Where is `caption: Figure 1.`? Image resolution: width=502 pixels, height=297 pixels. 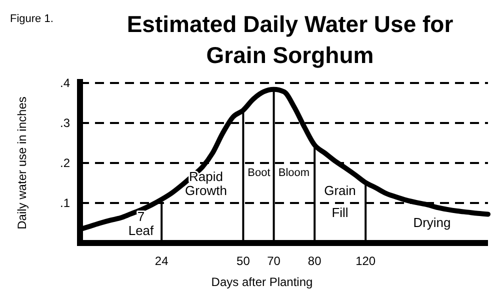
caption: Figure 1. is located at coordinates (32, 19).